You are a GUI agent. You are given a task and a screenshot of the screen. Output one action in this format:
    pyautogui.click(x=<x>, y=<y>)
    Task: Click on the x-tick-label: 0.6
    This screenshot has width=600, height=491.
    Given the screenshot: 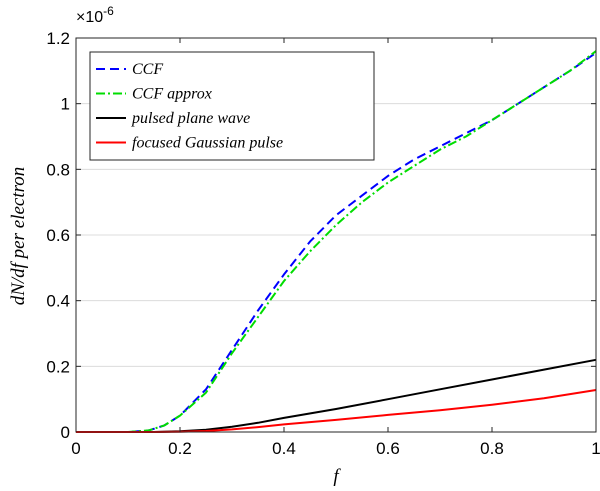 What is the action you would take?
    pyautogui.click(x=388, y=448)
    